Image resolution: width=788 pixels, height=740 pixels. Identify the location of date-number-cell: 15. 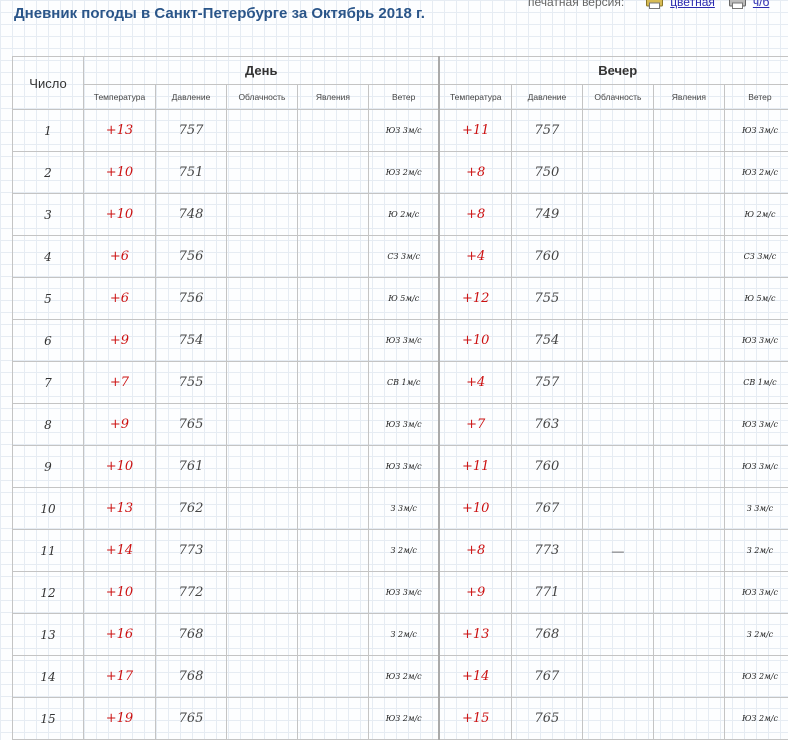
(48, 719).